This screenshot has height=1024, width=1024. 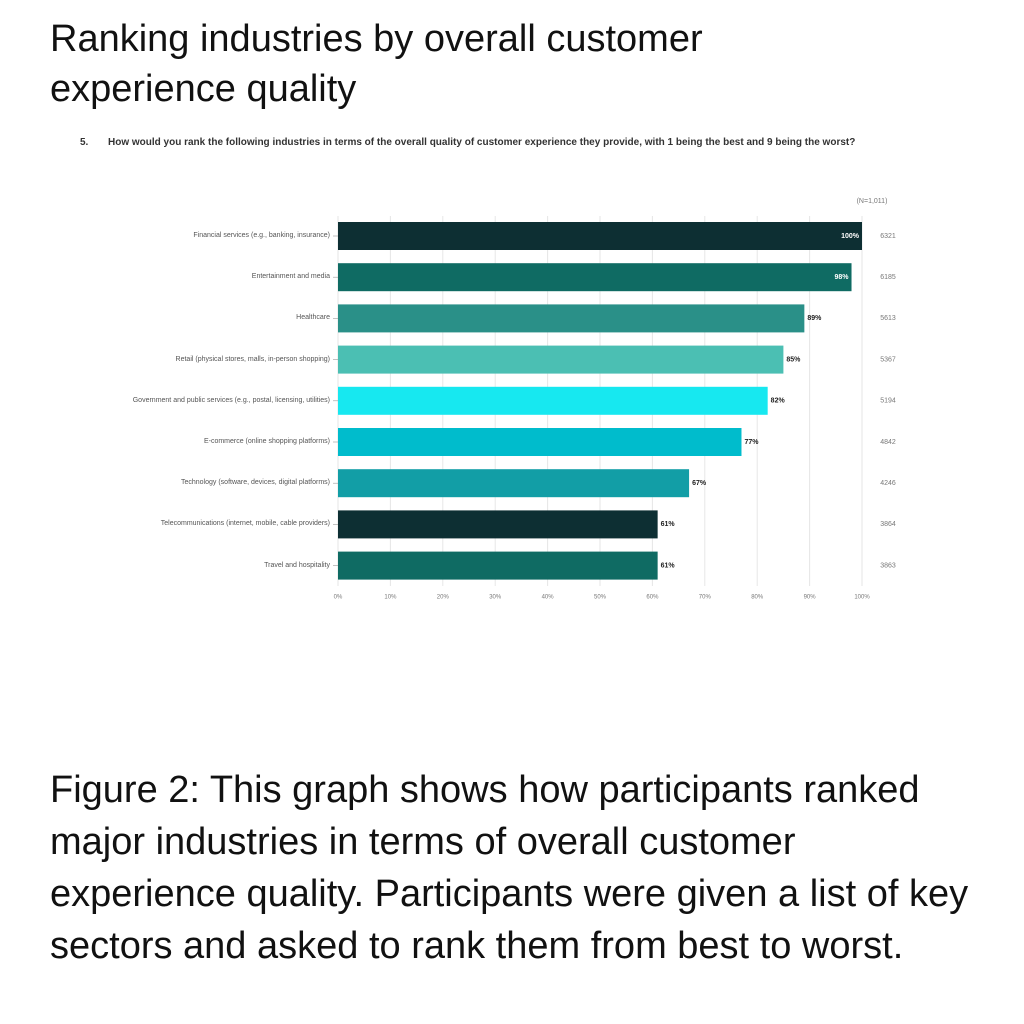 I want to click on value-label: 89%, so click(x=814, y=318).